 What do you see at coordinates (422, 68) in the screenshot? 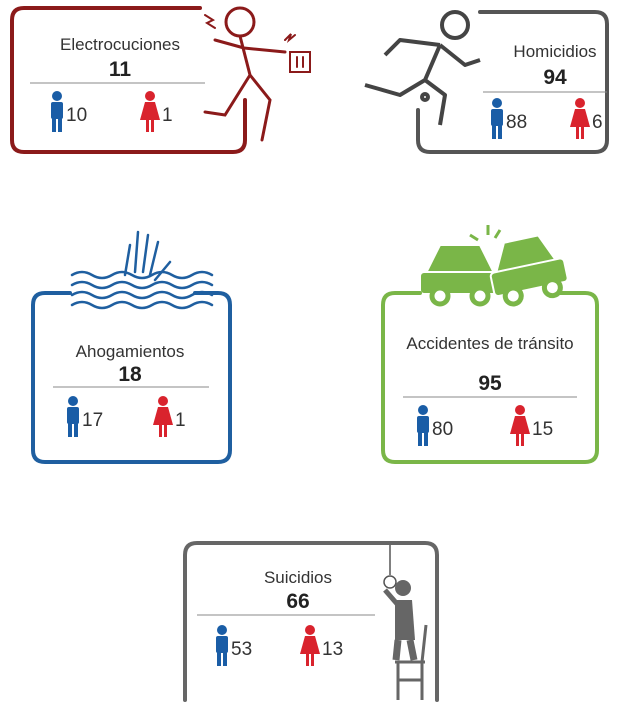
I see `homicide-icon` at bounding box center [422, 68].